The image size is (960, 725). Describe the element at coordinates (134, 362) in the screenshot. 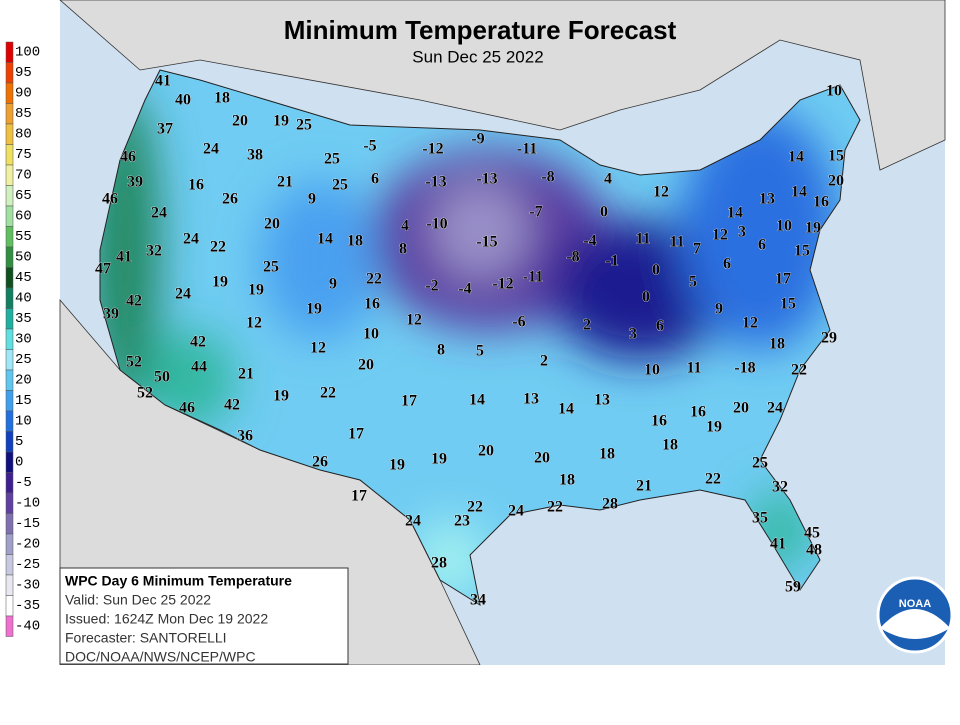

I see `temperature-label: 52` at that location.